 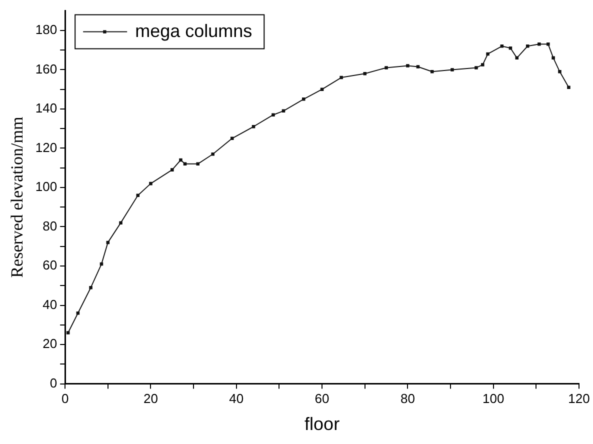 What do you see at coordinates (46, 186) in the screenshot?
I see `y-tick-label: 100` at bounding box center [46, 186].